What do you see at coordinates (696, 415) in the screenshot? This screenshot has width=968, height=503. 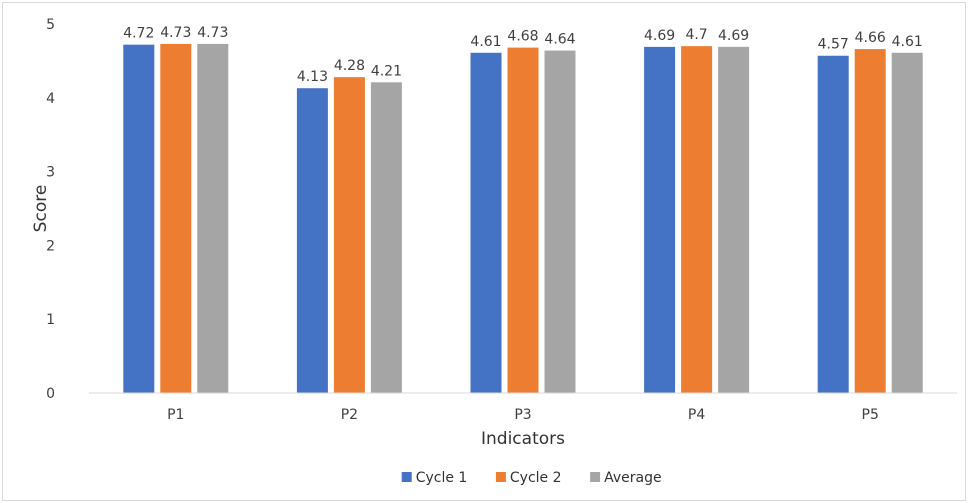 I see `x-tick-label: P4` at bounding box center [696, 415].